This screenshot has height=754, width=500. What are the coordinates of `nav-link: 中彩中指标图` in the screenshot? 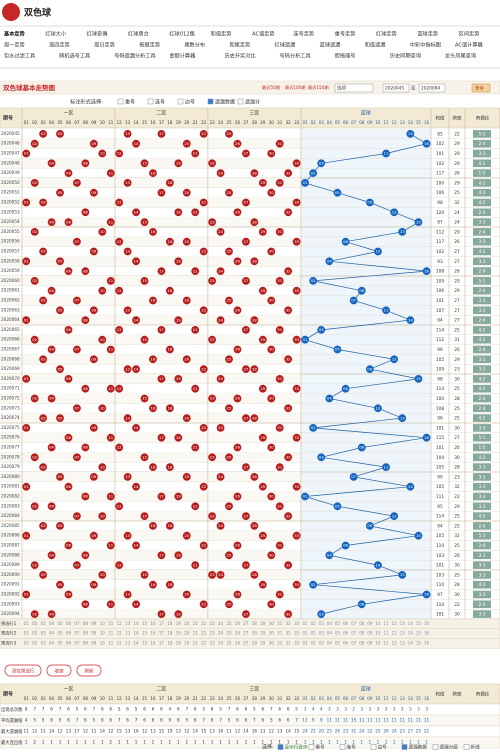 It's located at (425, 45).